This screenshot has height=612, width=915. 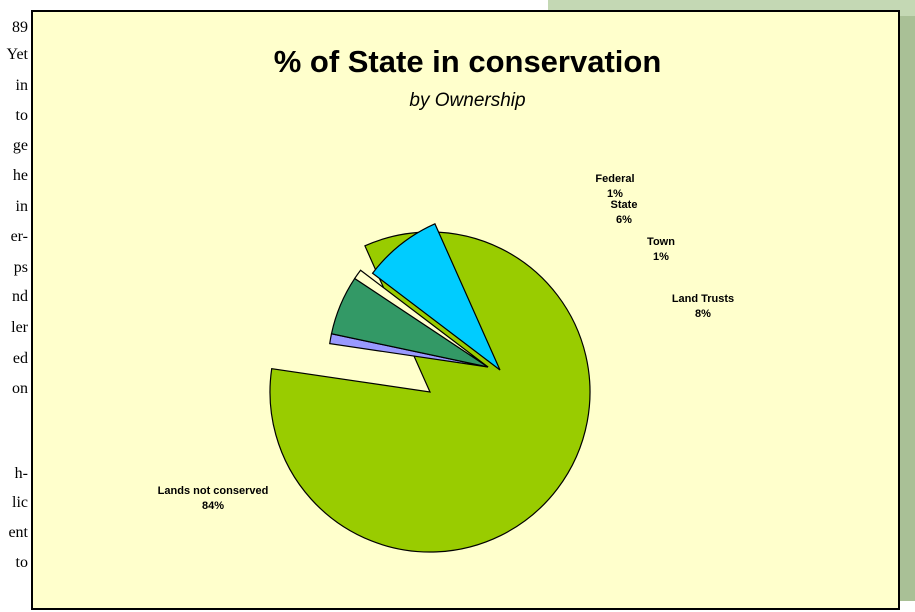 What do you see at coordinates (20, 175) in the screenshot?
I see `body-text-fragment: he` at bounding box center [20, 175].